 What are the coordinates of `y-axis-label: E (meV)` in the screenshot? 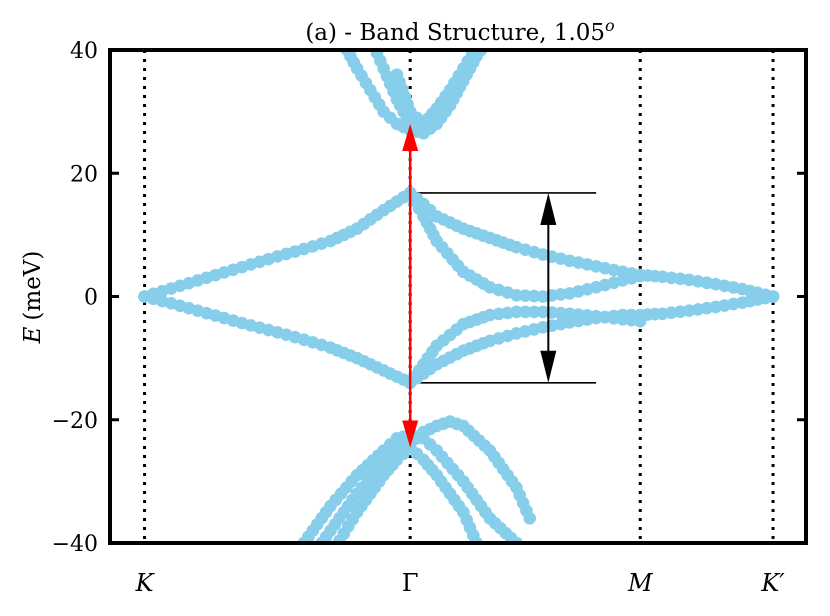 It's located at (33, 298).